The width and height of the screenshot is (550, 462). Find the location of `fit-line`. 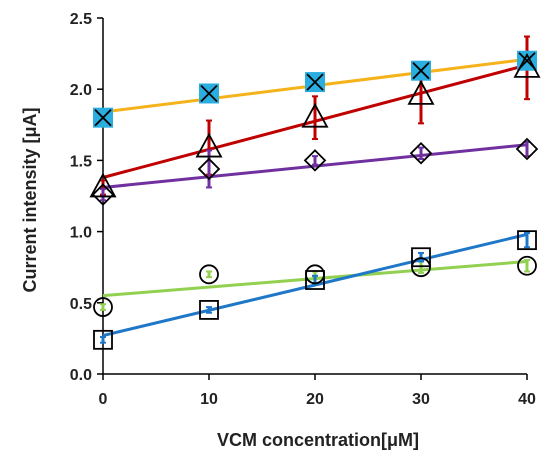

fit-line is located at coordinates (315, 166).